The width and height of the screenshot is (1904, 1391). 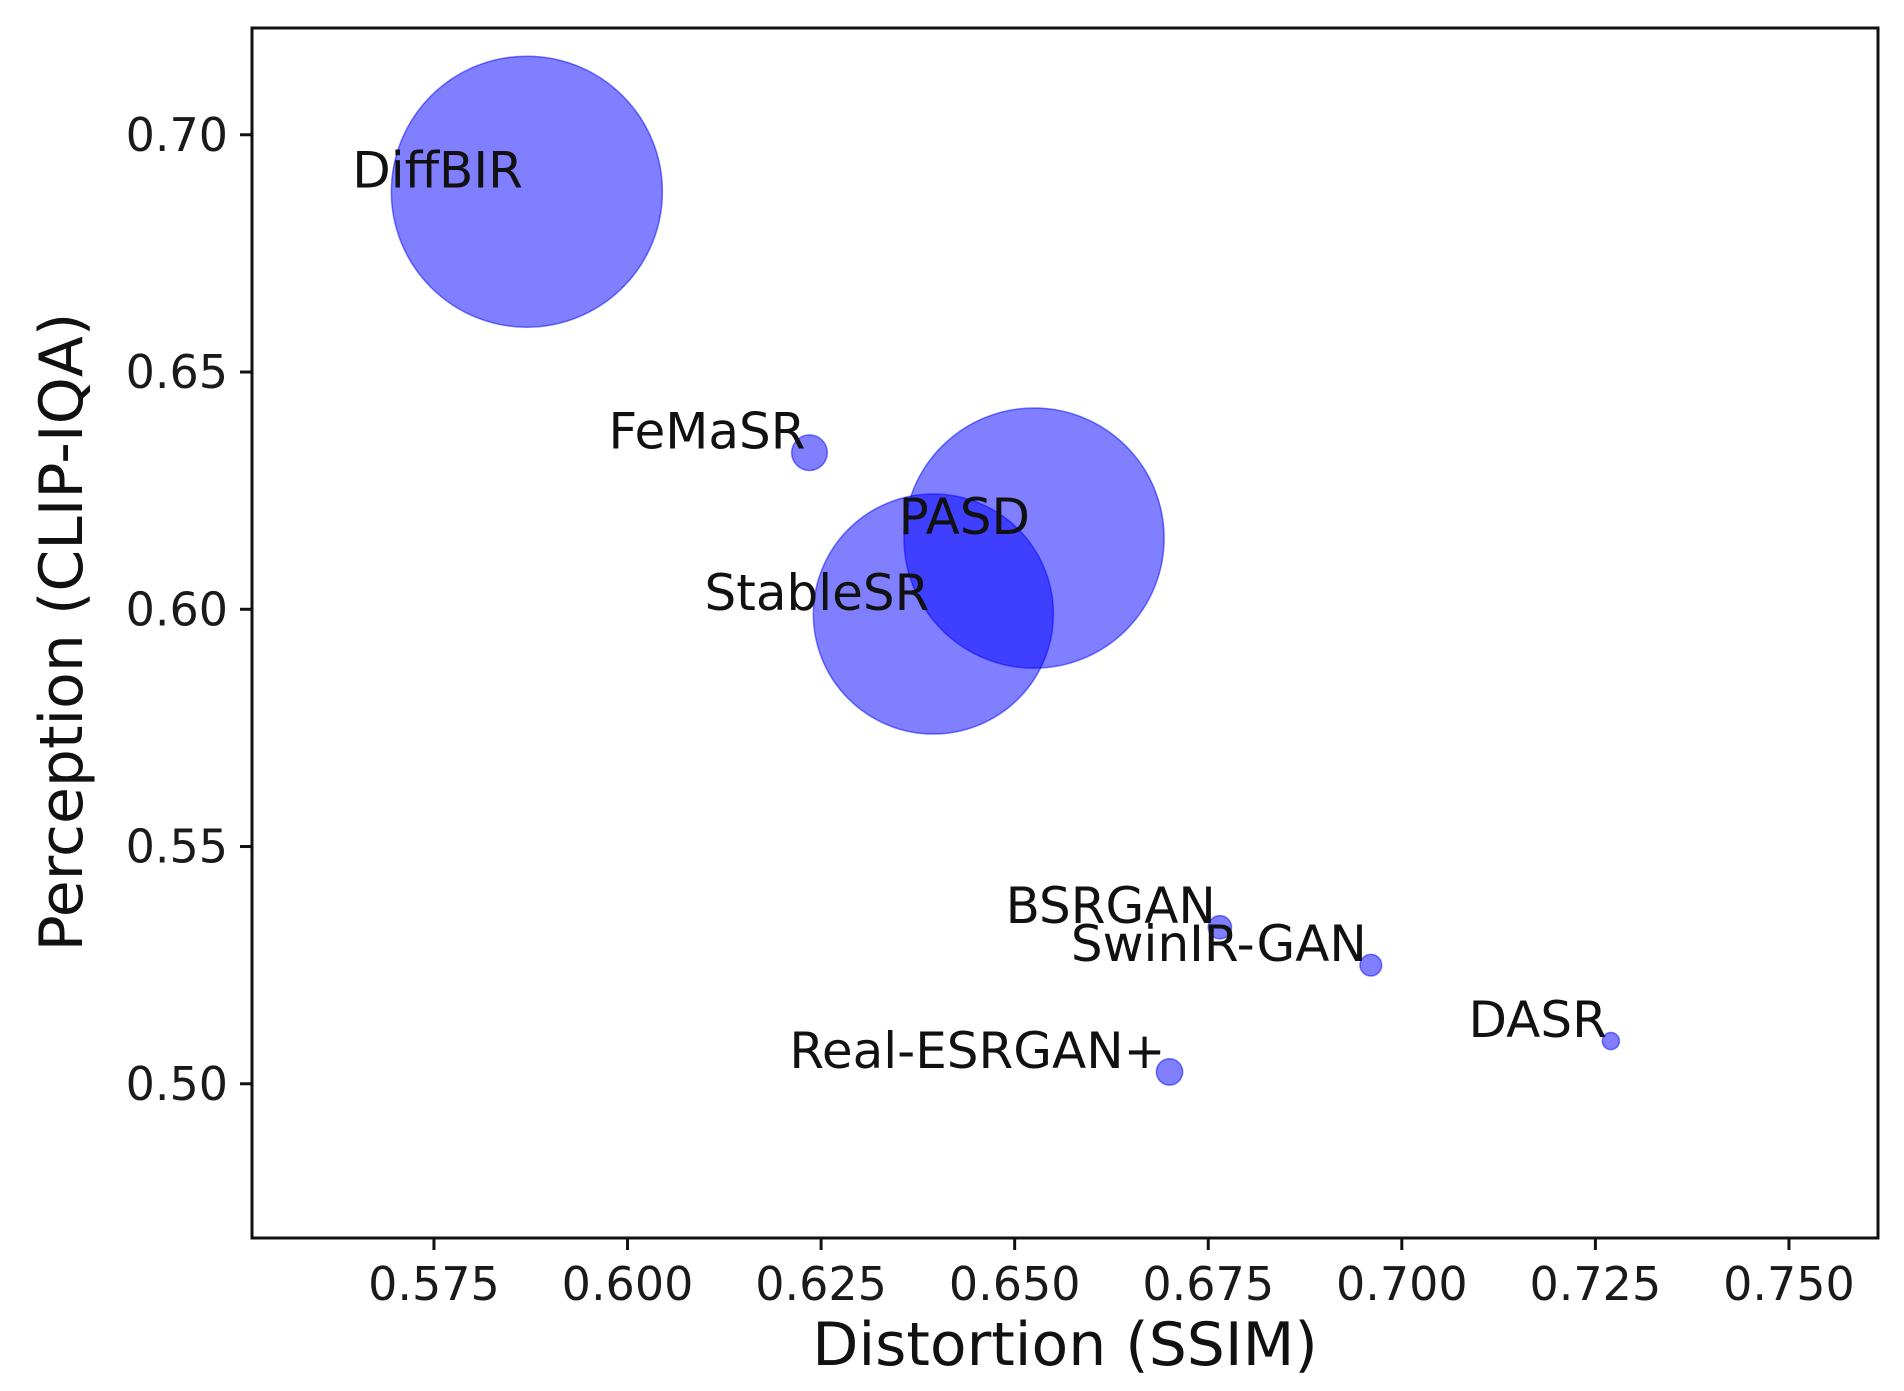 I want to click on bubble-dasr, so click(x=1611, y=1041).